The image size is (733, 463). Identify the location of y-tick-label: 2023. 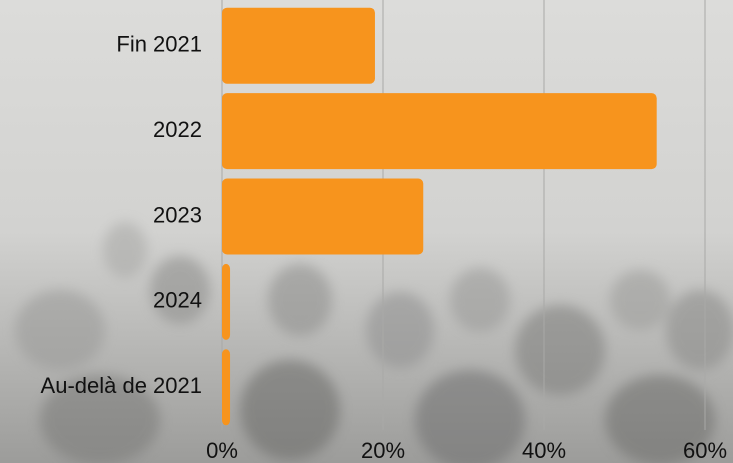
(177, 214).